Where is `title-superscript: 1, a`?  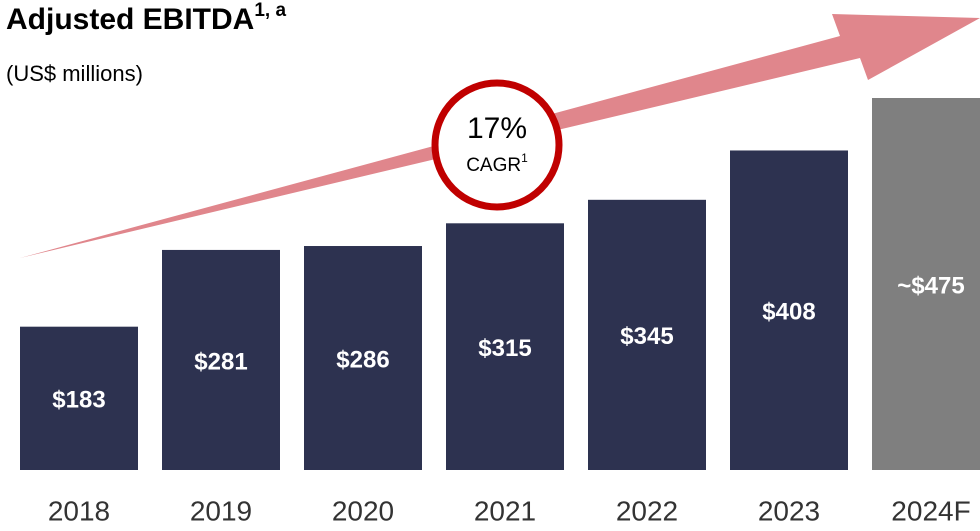
title-superscript: 1, a is located at coordinates (270, 10).